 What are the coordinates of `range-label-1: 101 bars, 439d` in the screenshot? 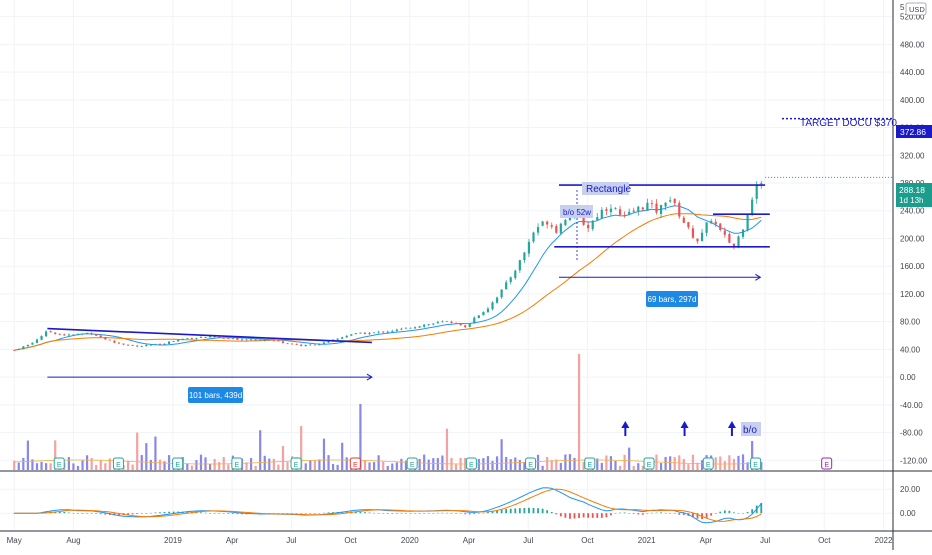 It's located at (215, 395).